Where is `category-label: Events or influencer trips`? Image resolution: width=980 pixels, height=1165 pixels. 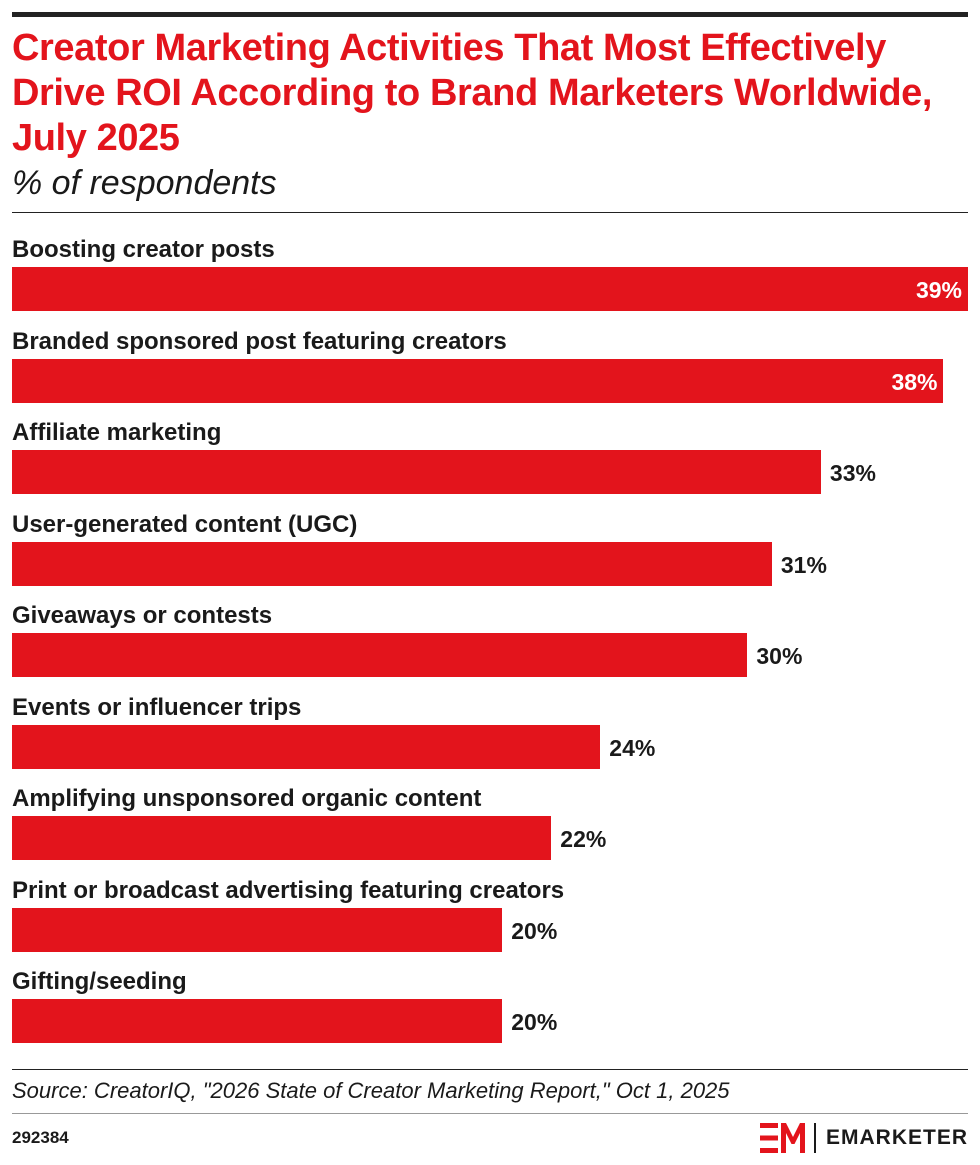 category-label: Events or influencer trips is located at coordinates (157, 707).